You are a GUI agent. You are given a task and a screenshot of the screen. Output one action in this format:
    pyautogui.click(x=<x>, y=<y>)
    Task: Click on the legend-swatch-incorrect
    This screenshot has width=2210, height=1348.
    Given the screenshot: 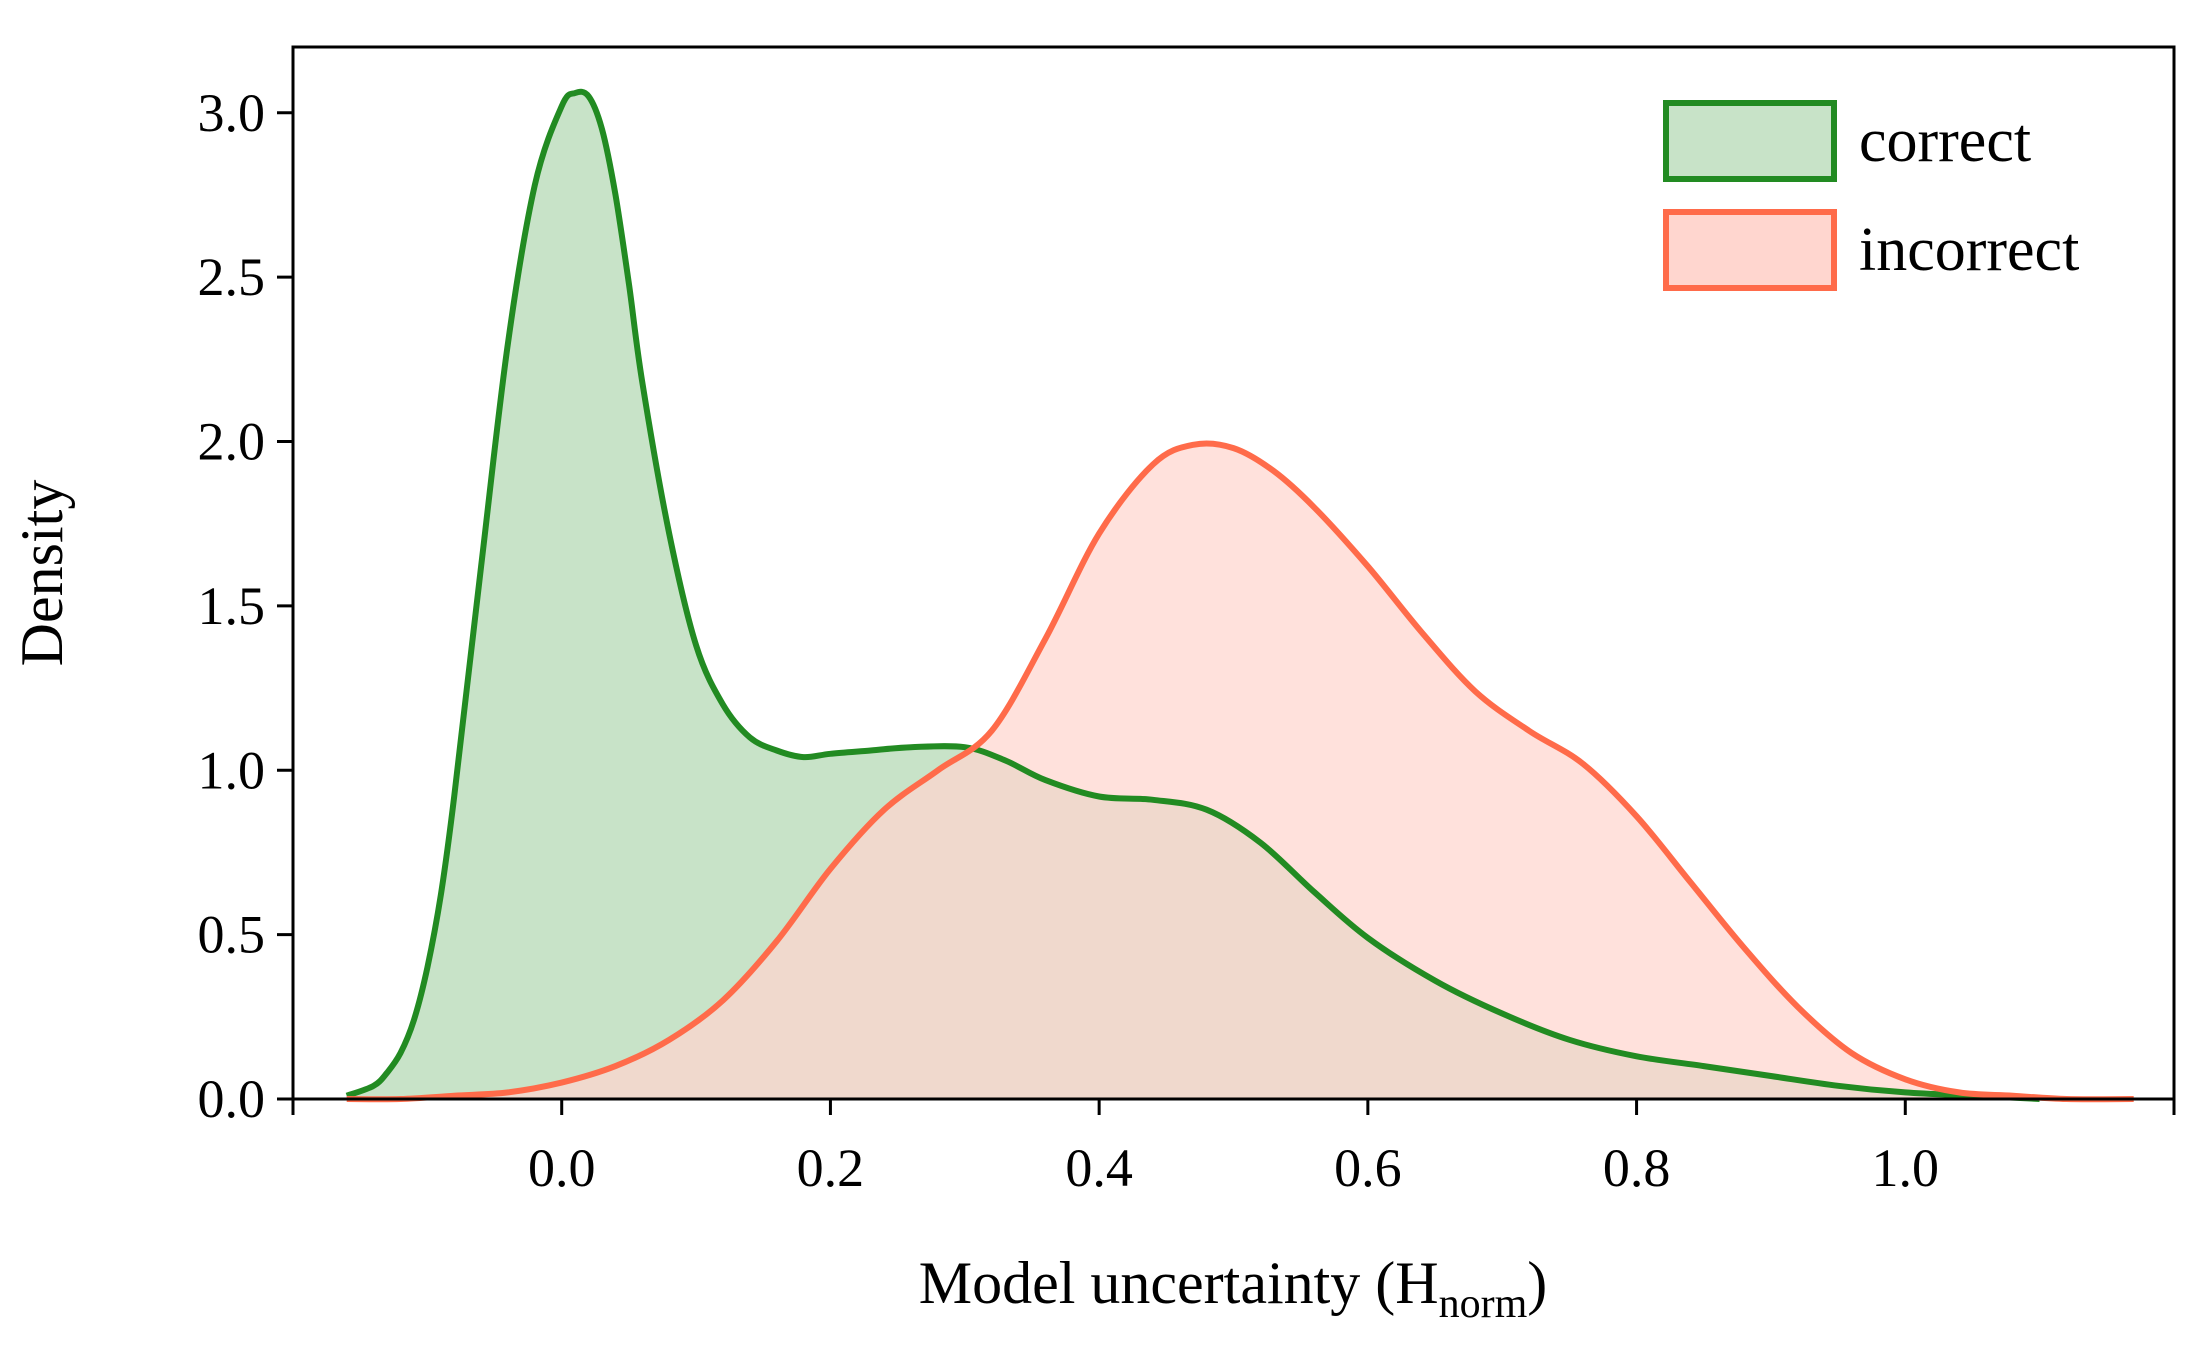 What is the action you would take?
    pyautogui.click(x=1750, y=250)
    